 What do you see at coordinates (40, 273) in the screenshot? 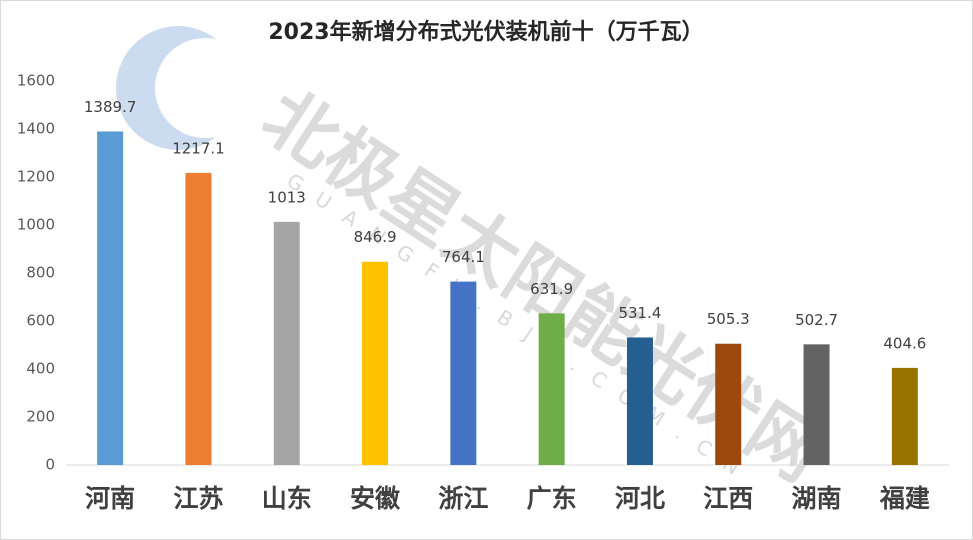
I see `y-tick-label: 800` at bounding box center [40, 273].